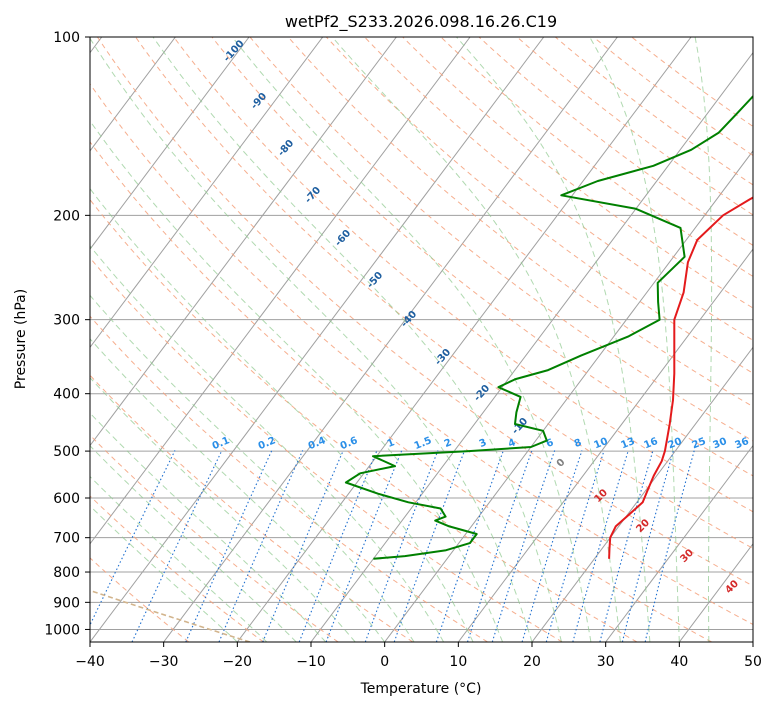  I want to click on y-tick-label: 100, so click(66, 38).